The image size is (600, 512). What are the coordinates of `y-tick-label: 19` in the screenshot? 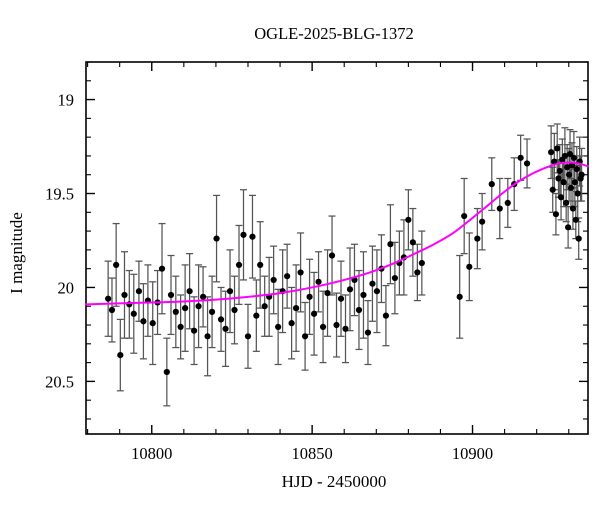 It's located at (66, 100).